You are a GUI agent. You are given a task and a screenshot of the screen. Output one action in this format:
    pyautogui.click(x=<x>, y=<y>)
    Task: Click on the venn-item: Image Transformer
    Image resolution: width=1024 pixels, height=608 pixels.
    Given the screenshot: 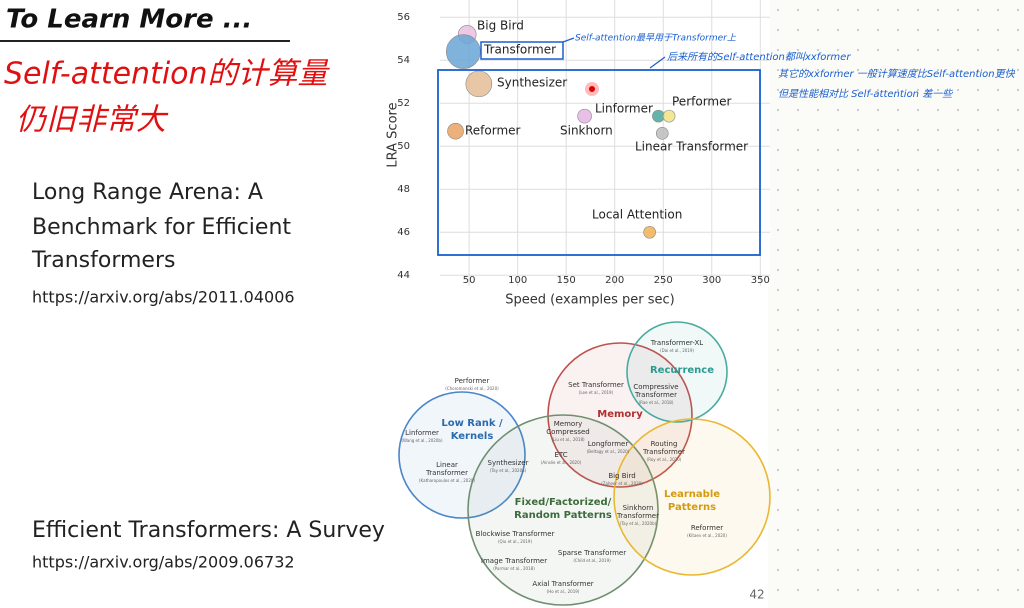 What is the action you would take?
    pyautogui.click(x=514, y=561)
    